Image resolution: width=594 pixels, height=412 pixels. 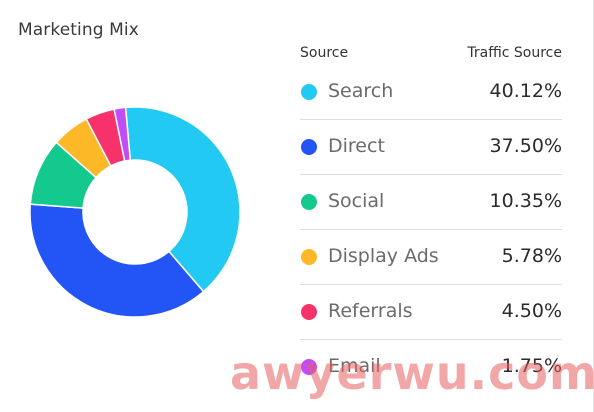 What do you see at coordinates (431, 202) in the screenshot?
I see `legend-item: Social 10.35%` at bounding box center [431, 202].